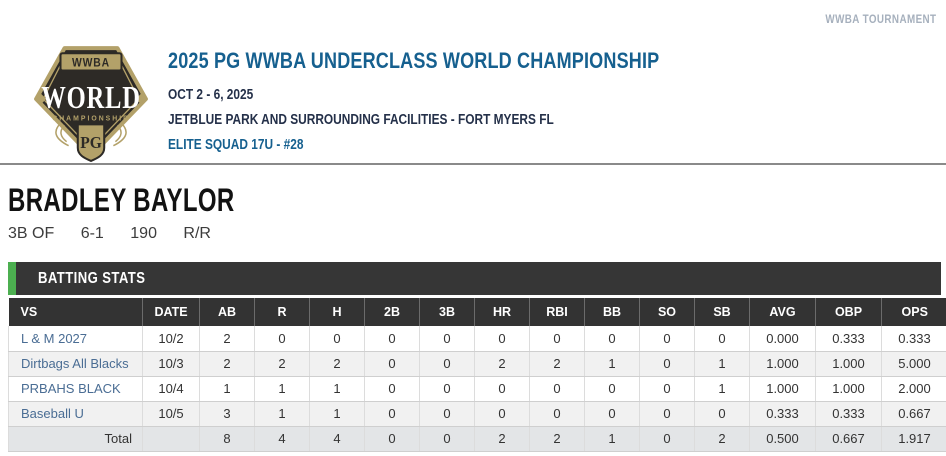 Image resolution: width=946 pixels, height=456 pixels. What do you see at coordinates (171, 312) in the screenshot?
I see `column-header-date: DATE` at bounding box center [171, 312].